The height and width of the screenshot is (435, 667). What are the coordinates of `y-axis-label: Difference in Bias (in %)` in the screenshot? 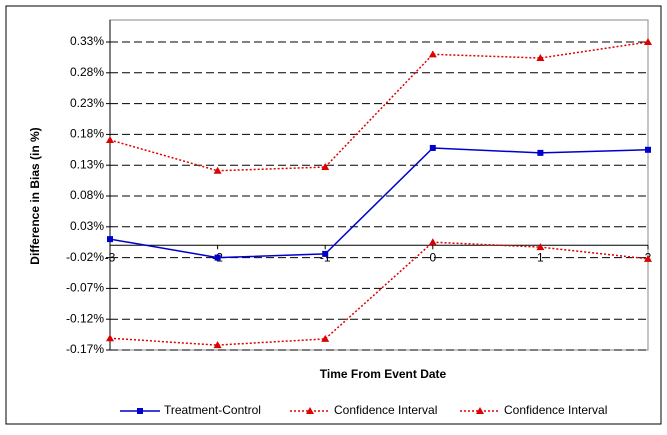 It's located at (35, 195).